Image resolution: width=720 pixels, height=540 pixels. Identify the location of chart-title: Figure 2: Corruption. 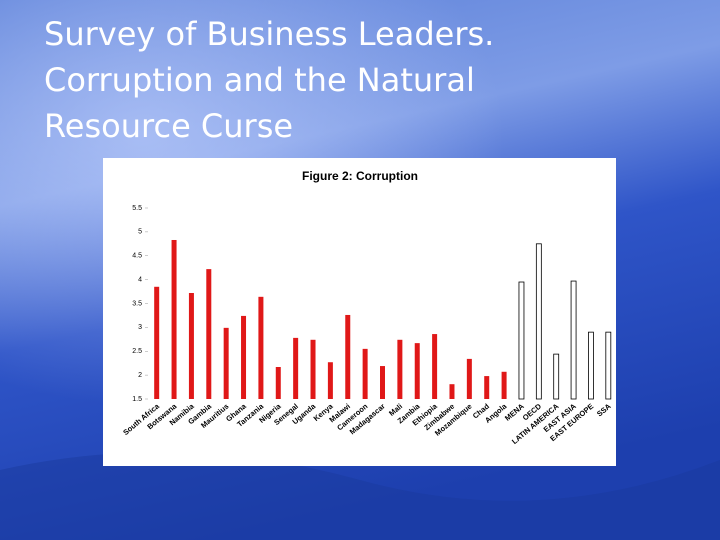
(360, 176).